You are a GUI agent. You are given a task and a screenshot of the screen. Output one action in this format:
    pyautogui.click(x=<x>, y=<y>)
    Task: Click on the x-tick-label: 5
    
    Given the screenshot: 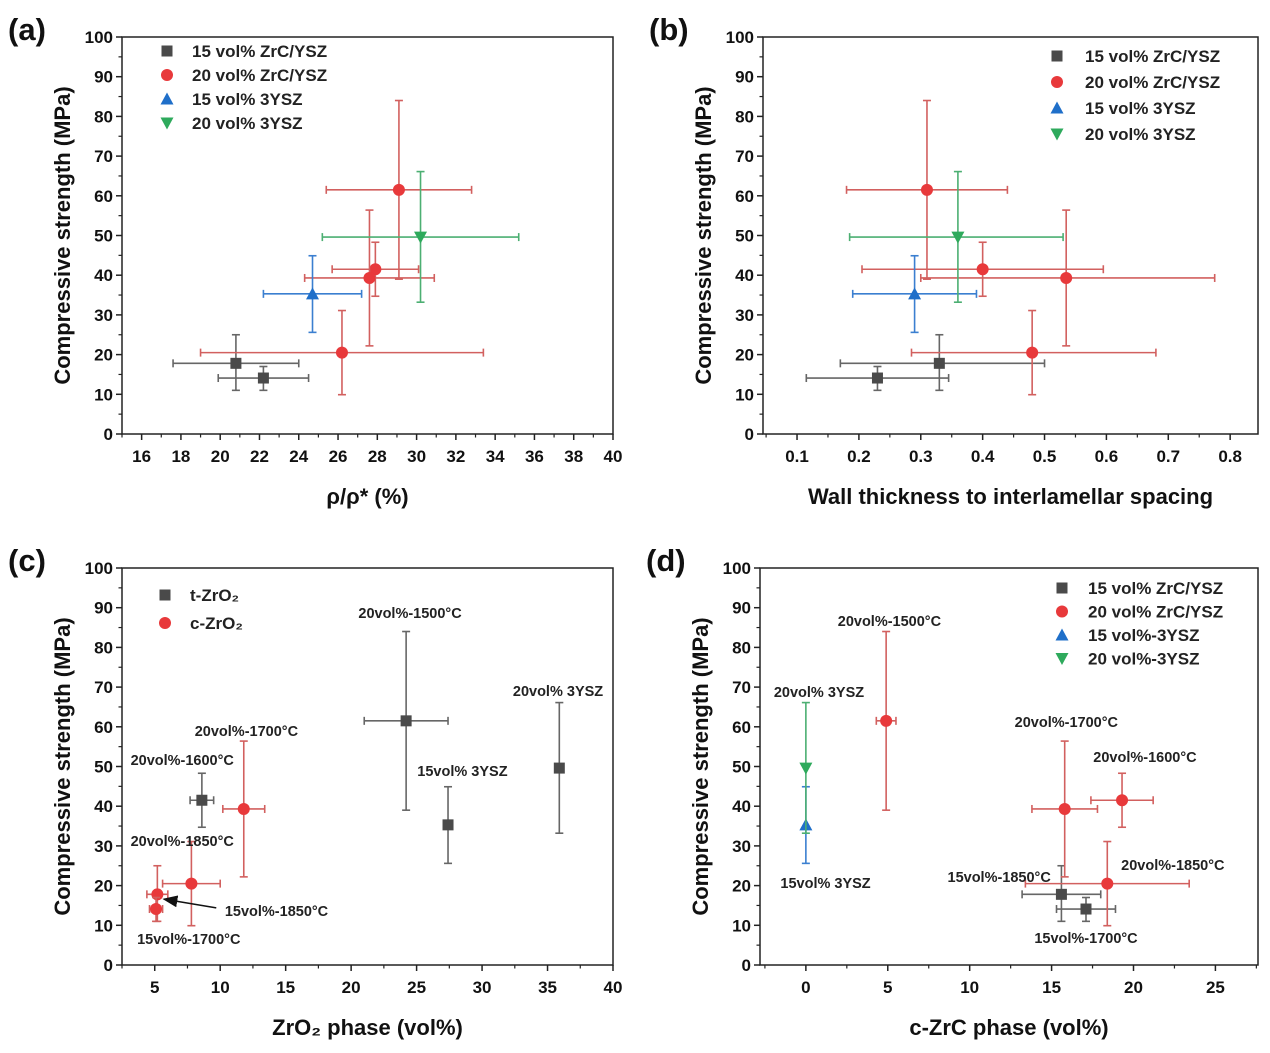 What is the action you would take?
    pyautogui.click(x=154, y=987)
    